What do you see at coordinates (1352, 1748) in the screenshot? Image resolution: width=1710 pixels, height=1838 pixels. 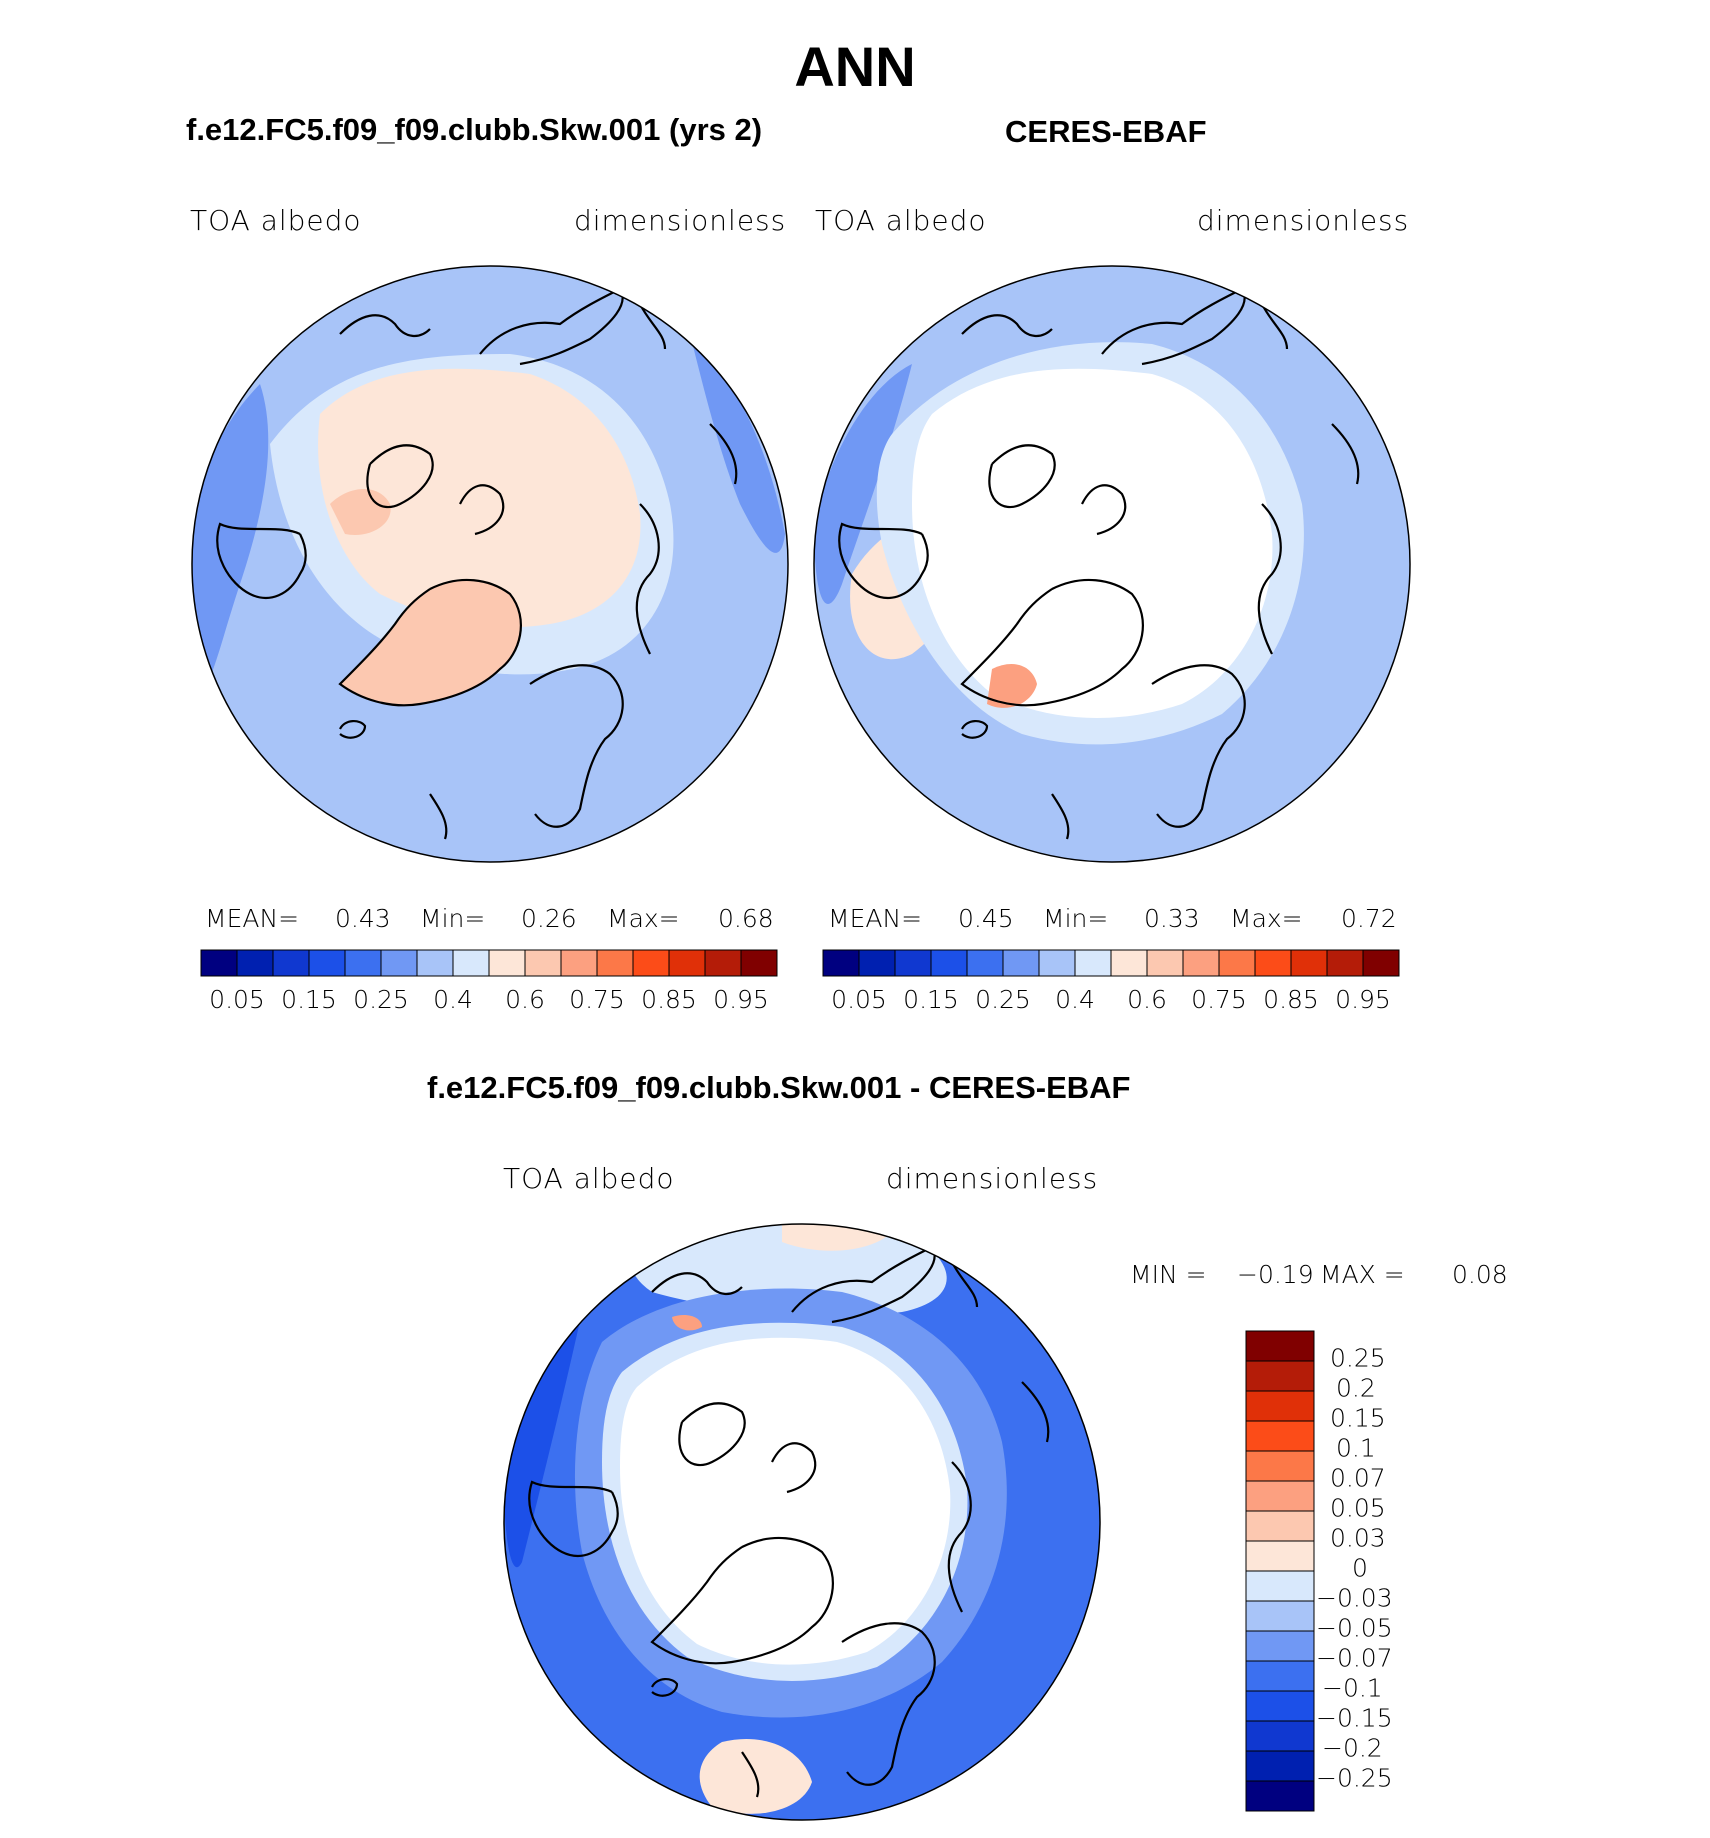 I see `panel3-cbar-tick: −0.2` at bounding box center [1352, 1748].